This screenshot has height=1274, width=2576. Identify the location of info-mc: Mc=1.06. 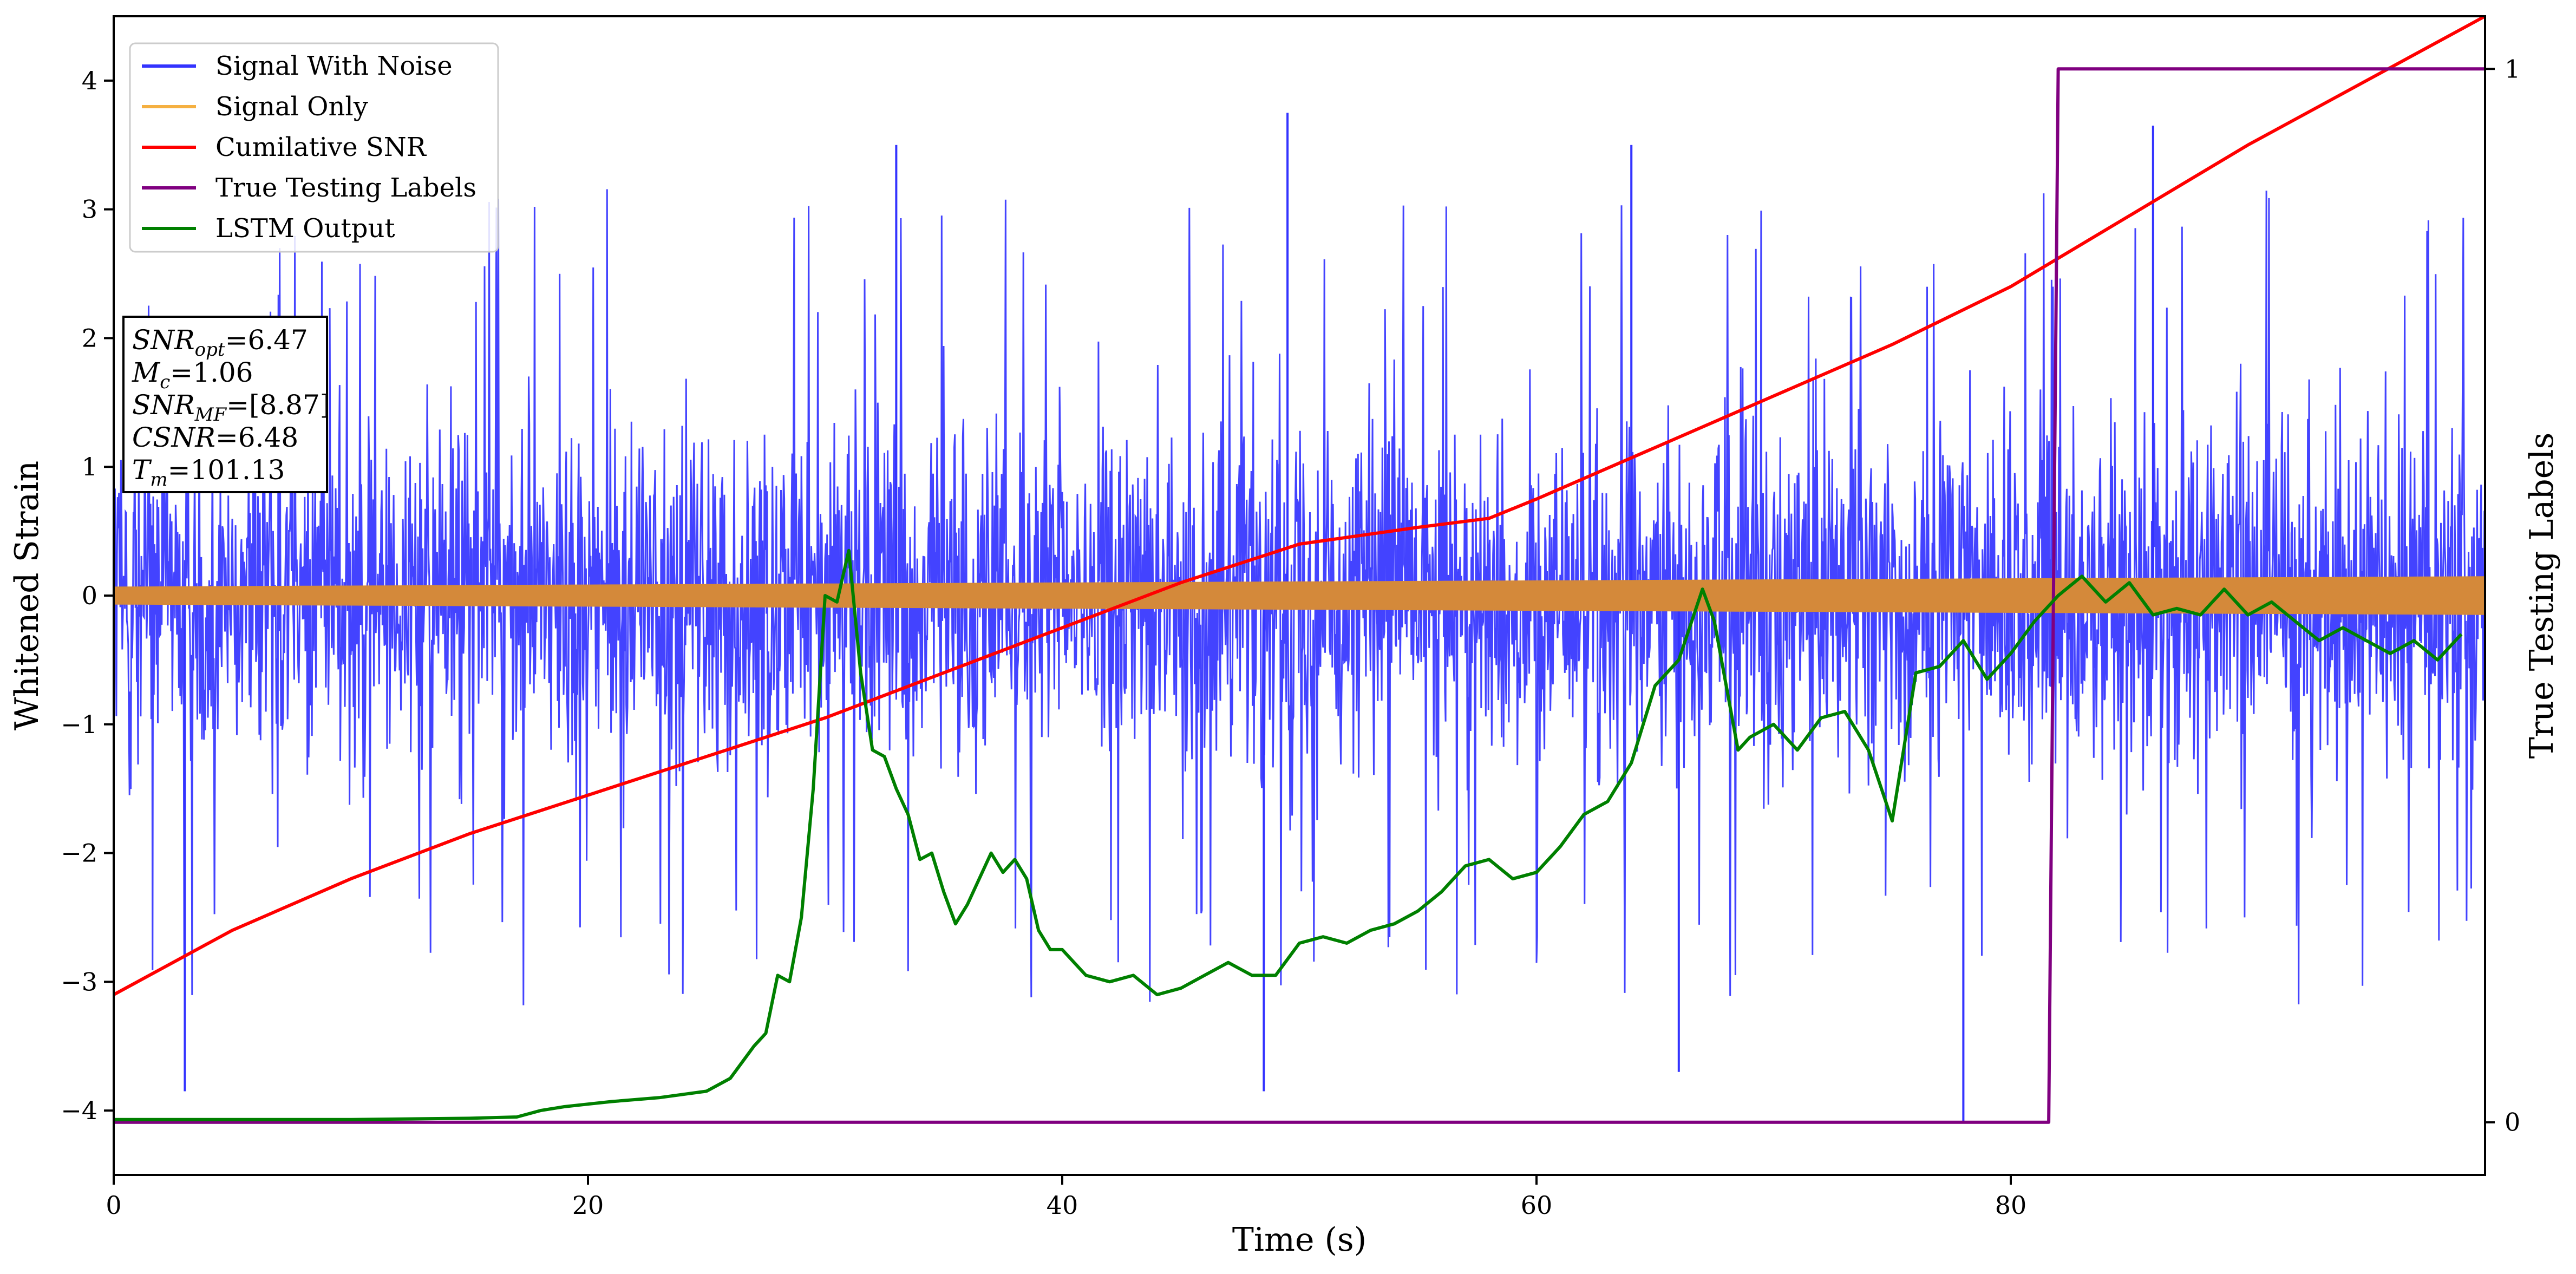
(192, 375).